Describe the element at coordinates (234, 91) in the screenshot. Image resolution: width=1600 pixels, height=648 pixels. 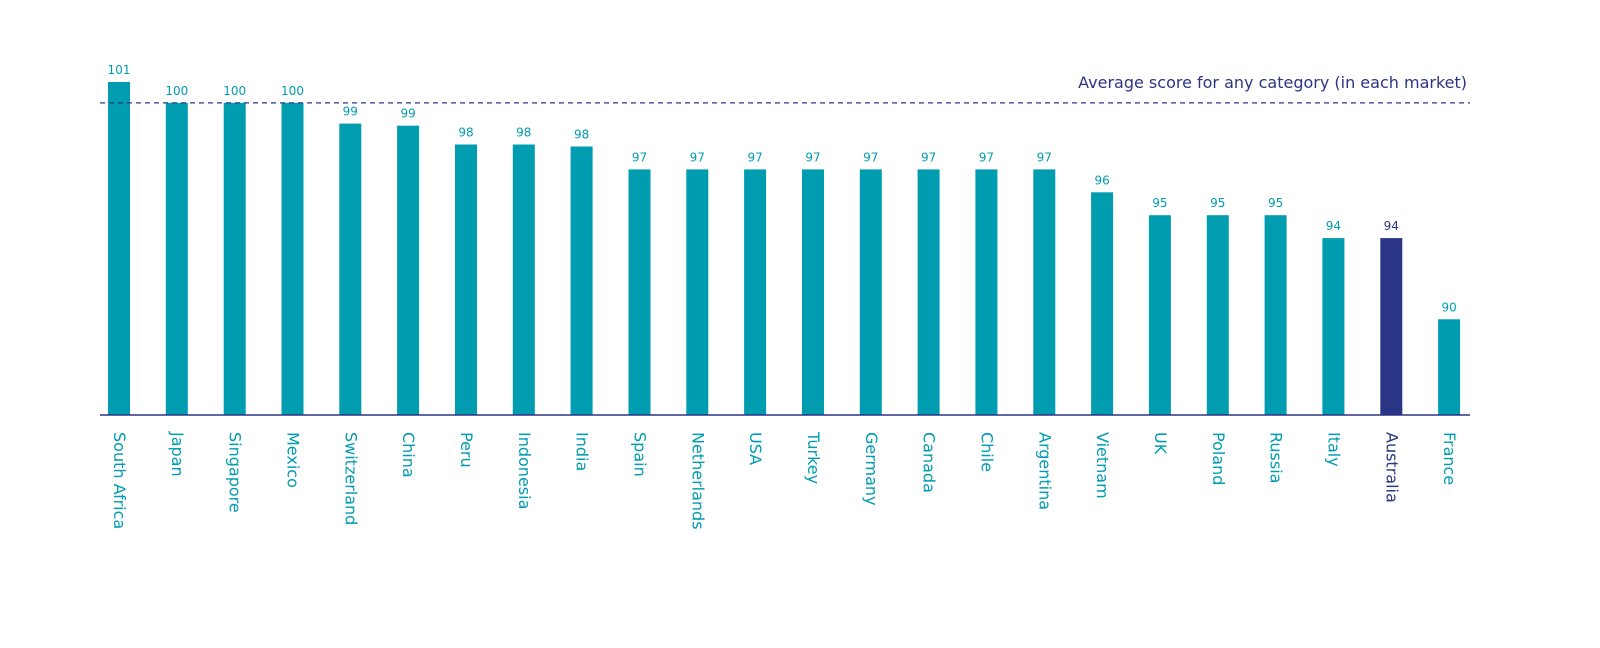
I see `value-label-singapore: 100` at that location.